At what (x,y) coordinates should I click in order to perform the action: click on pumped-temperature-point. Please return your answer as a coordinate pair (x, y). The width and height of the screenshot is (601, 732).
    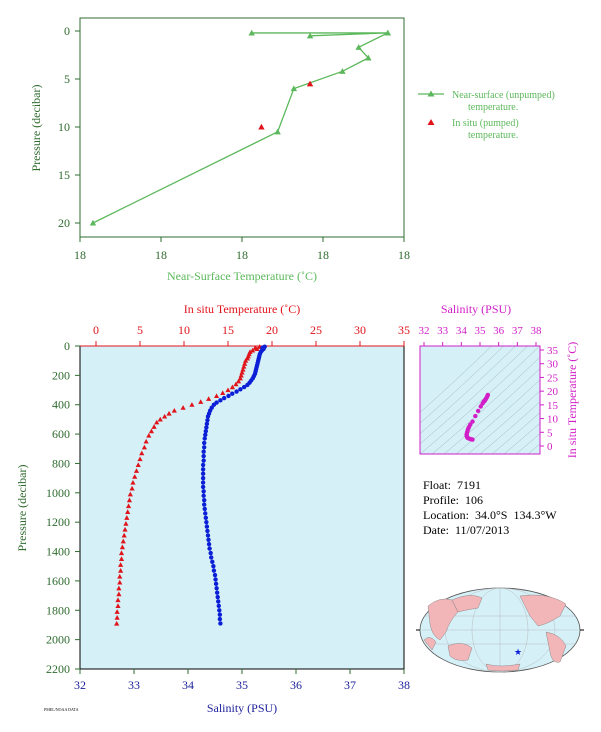
    Looking at the image, I should click on (261, 126).